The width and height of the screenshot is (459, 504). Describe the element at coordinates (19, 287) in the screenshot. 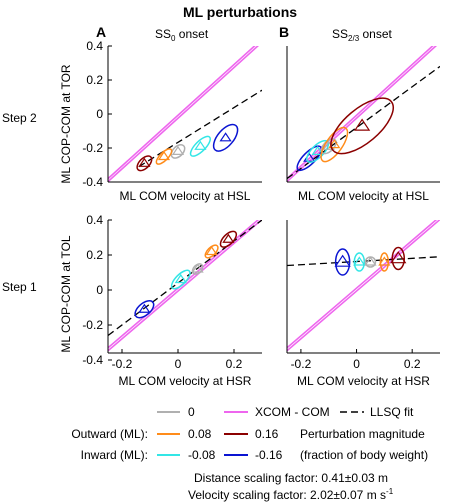

I see `row-label-step1: Step 1` at that location.